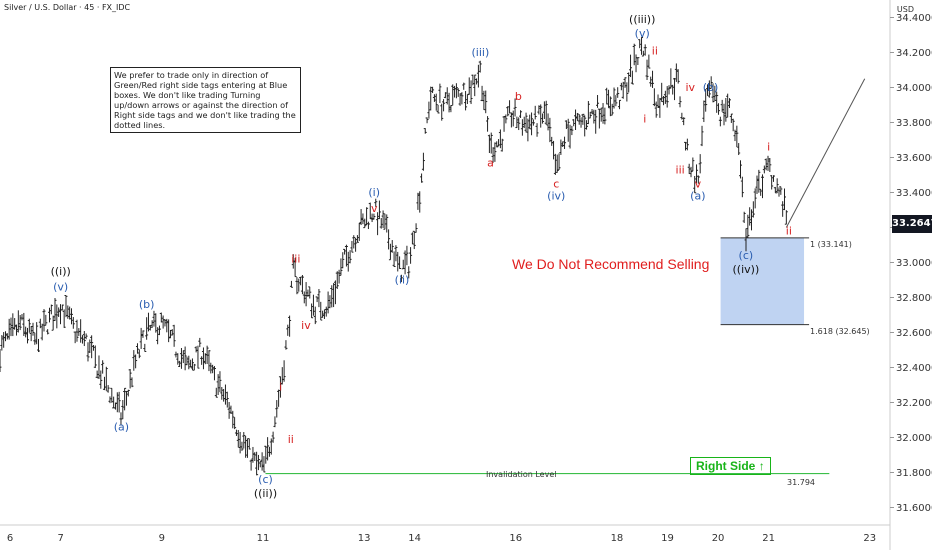  I want to click on y-tick-label: 34.4000, so click(914, 18).